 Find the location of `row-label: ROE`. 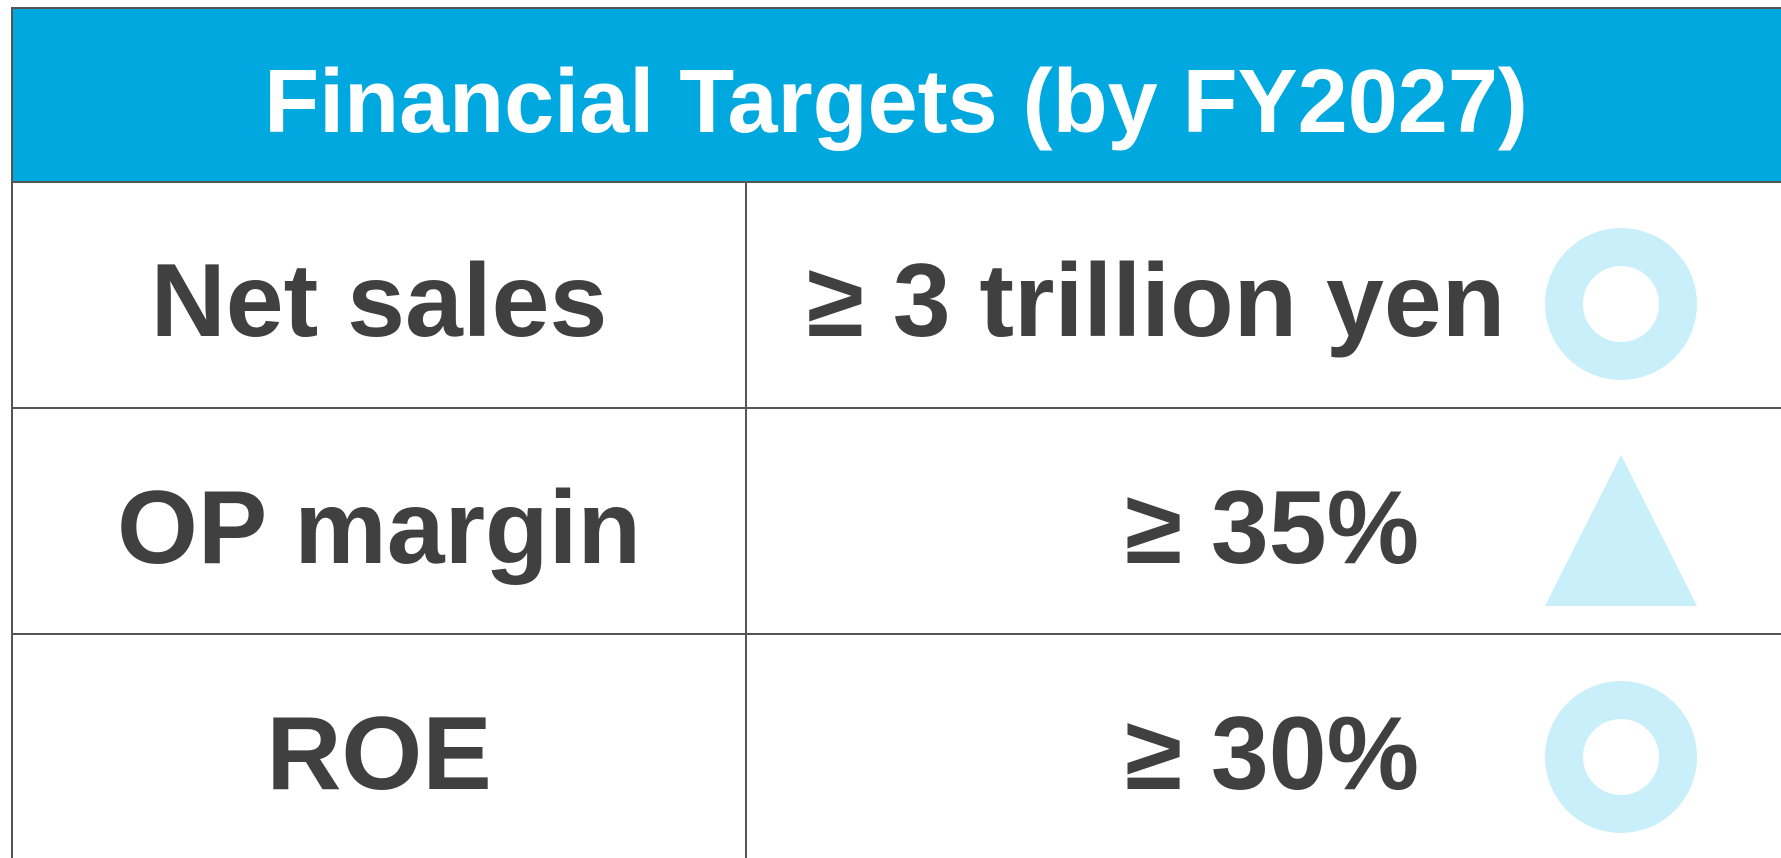

row-label: ROE is located at coordinates (378, 754).